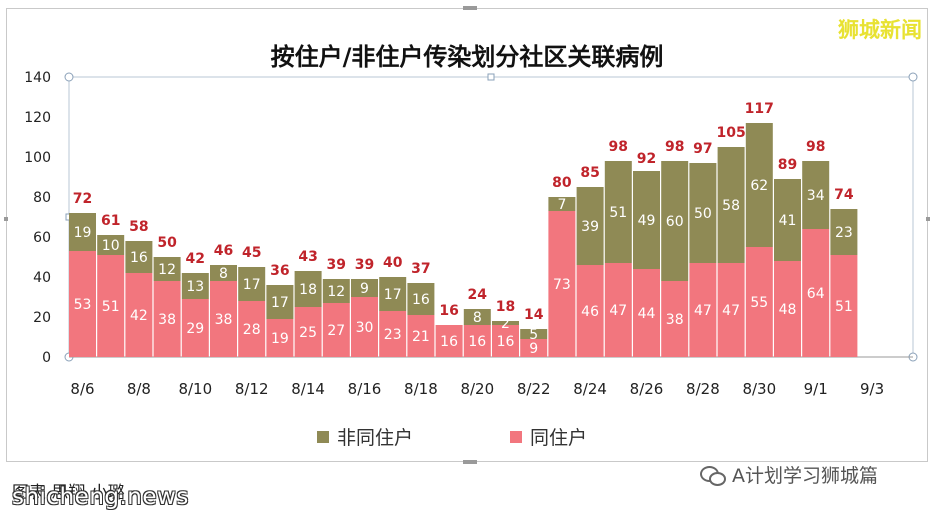  I want to click on data-label-total: 46, so click(223, 251).